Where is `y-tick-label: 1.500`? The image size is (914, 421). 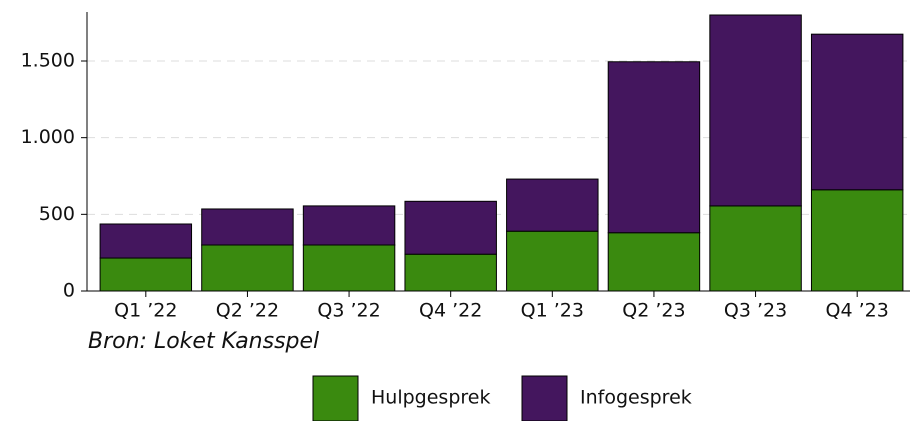 y-tick-label: 1.500 is located at coordinates (48, 61).